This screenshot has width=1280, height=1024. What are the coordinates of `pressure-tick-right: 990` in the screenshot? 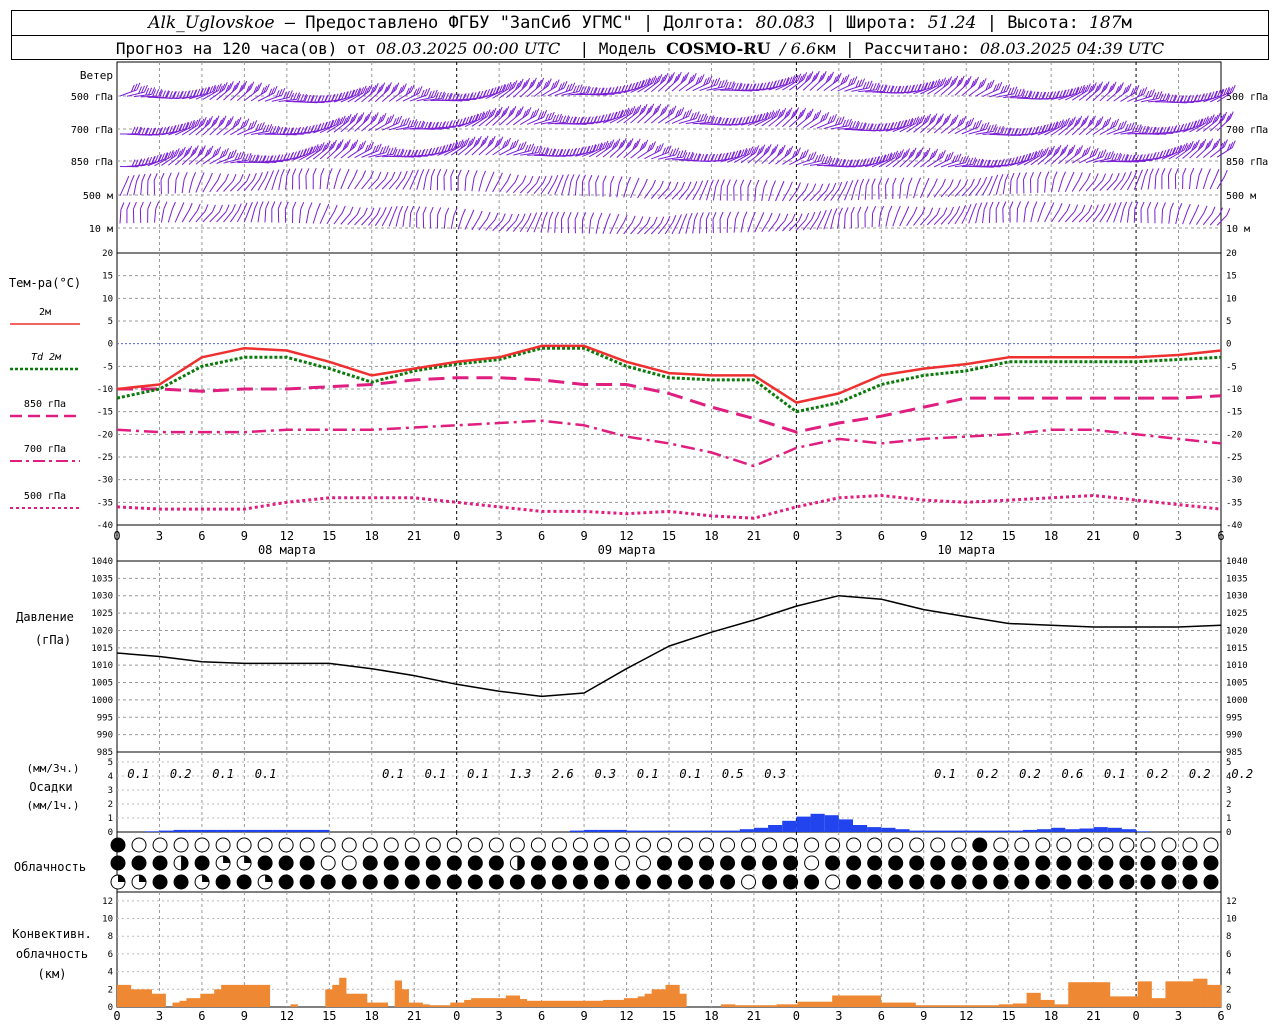 It's located at (1234, 736).